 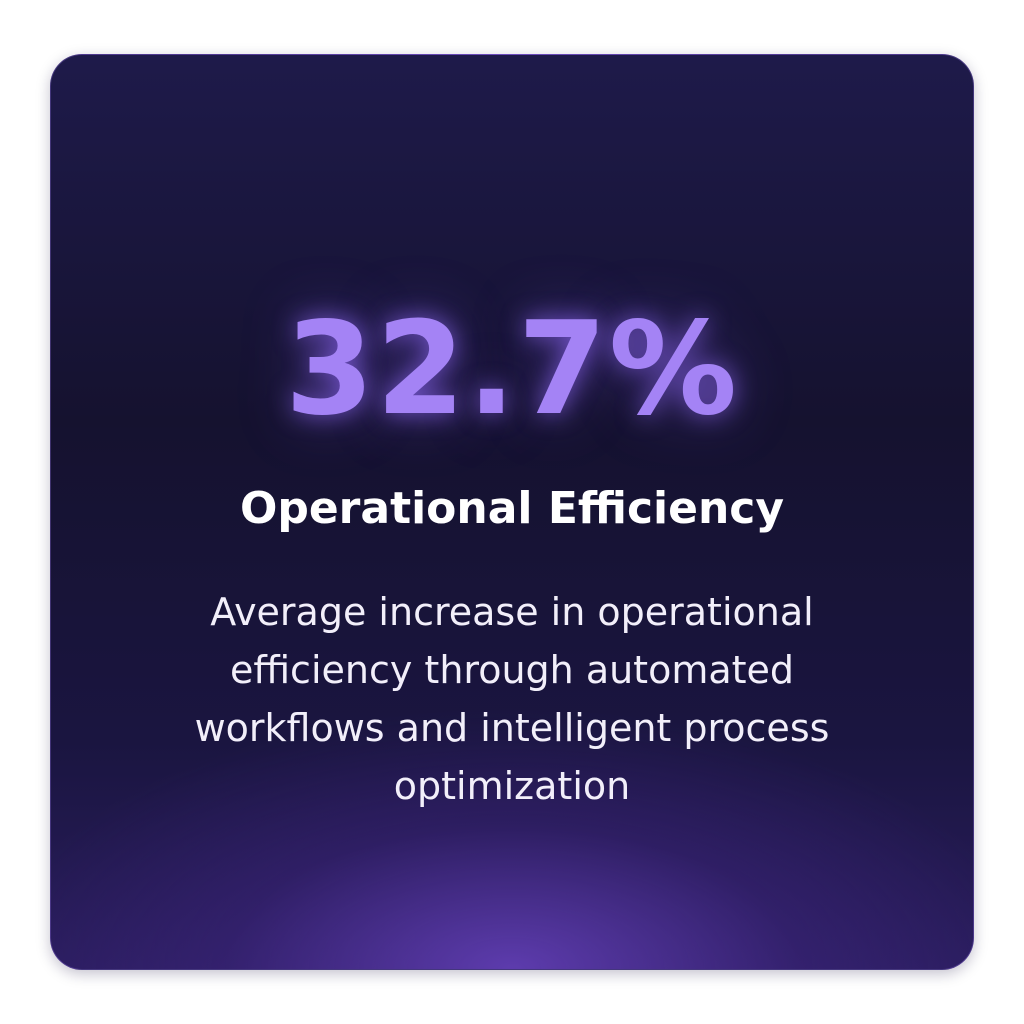 What do you see at coordinates (512, 369) in the screenshot?
I see `stat-value: 32.7%` at bounding box center [512, 369].